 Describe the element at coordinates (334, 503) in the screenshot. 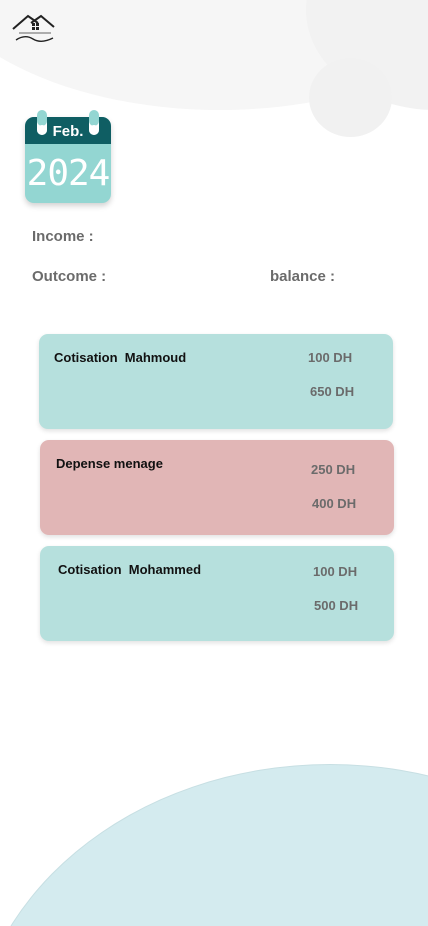

I see `transaction-total: 400 DH` at that location.